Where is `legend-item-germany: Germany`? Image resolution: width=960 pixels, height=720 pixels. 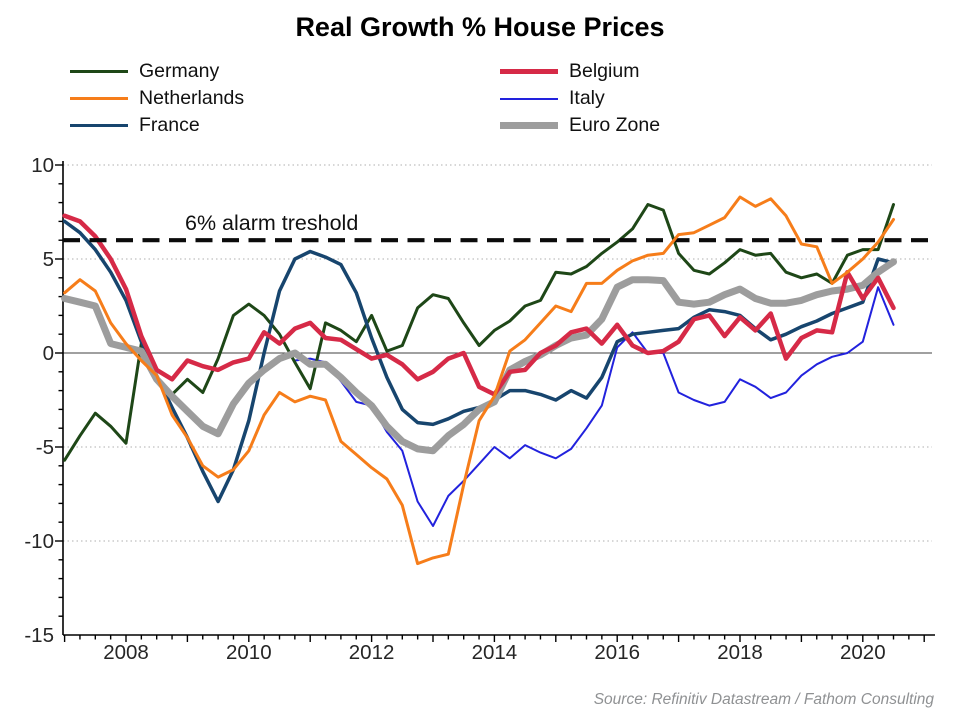
legend-item-germany: Germany is located at coordinates (157, 71).